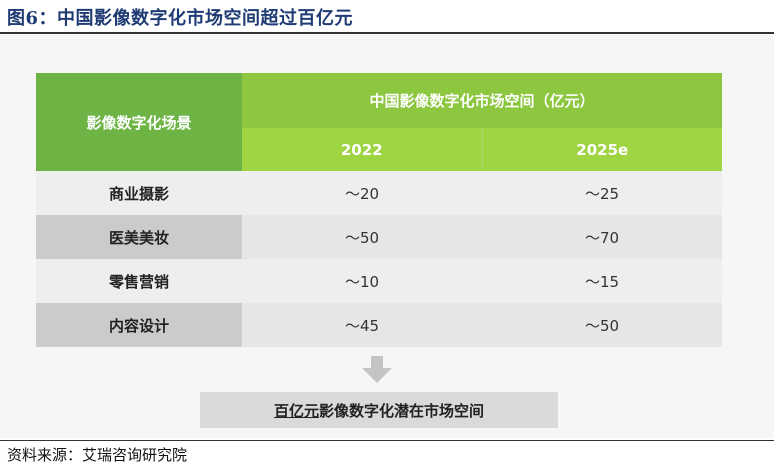  I want to click on year-header-2022: 2022, so click(362, 149).